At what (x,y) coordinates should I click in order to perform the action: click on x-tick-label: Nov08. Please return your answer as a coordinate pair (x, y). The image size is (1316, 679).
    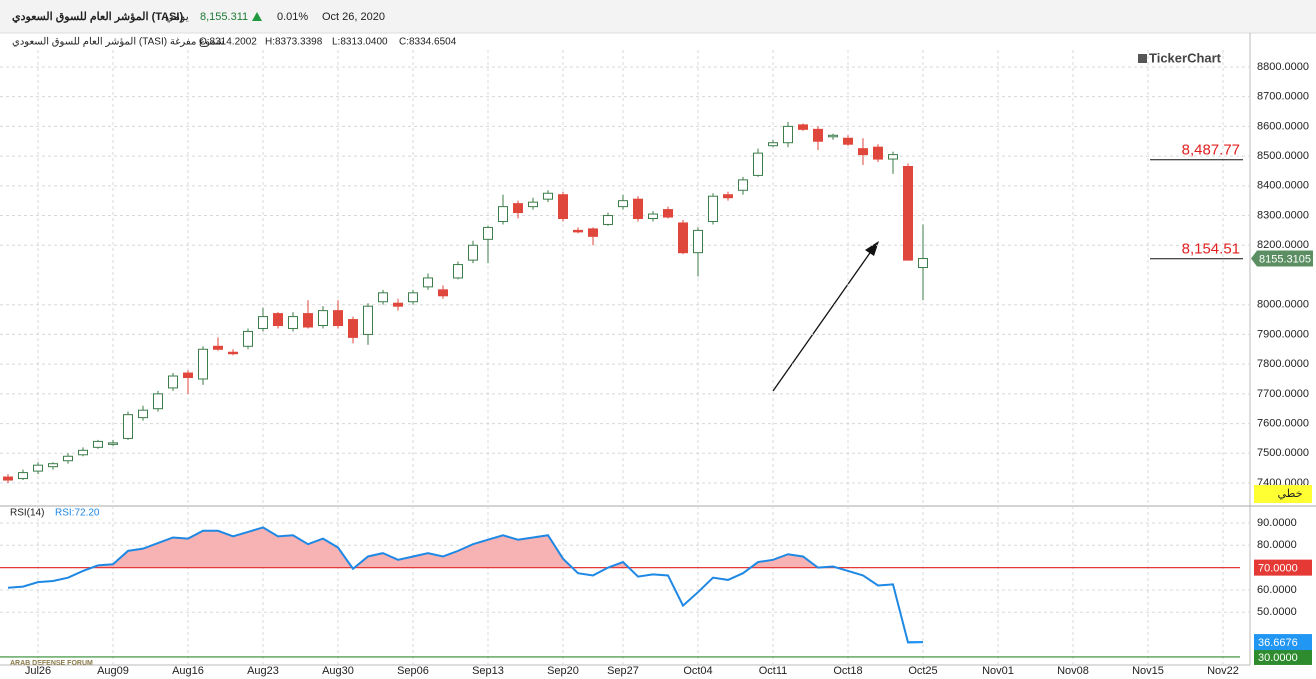
    Looking at the image, I should click on (1073, 671).